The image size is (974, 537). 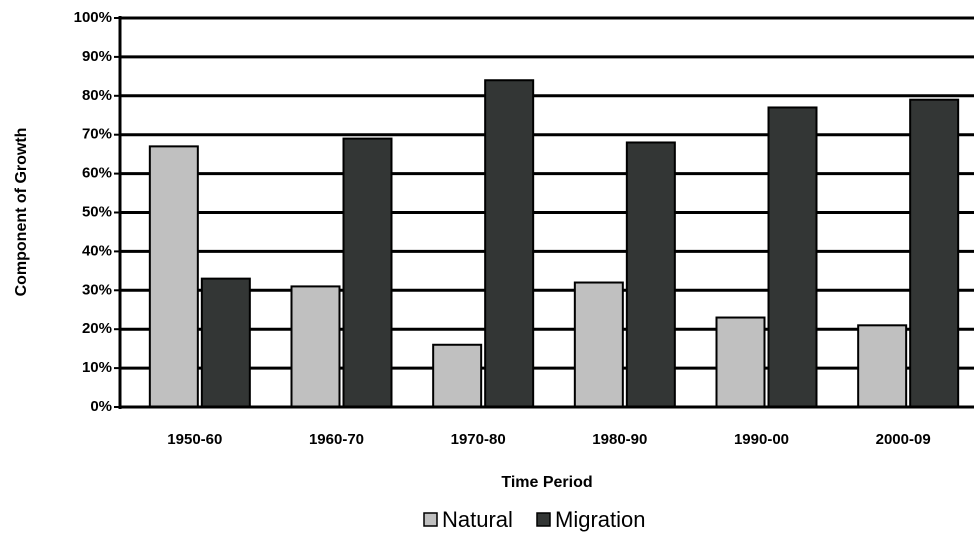 I want to click on legend-label: Natural, so click(x=477, y=519).